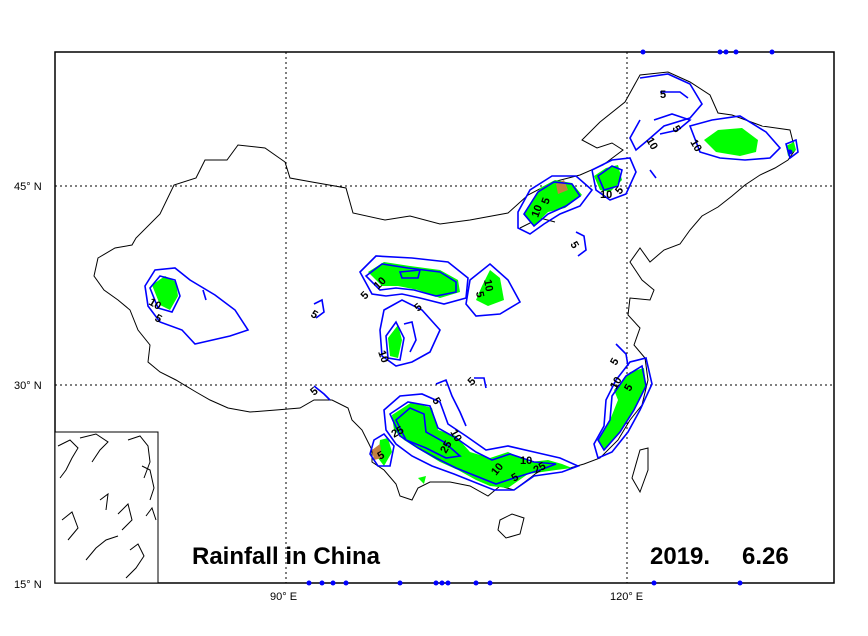 The height and width of the screenshot is (636, 868). What do you see at coordinates (640, 470) in the screenshot?
I see `taiwan-island` at bounding box center [640, 470].